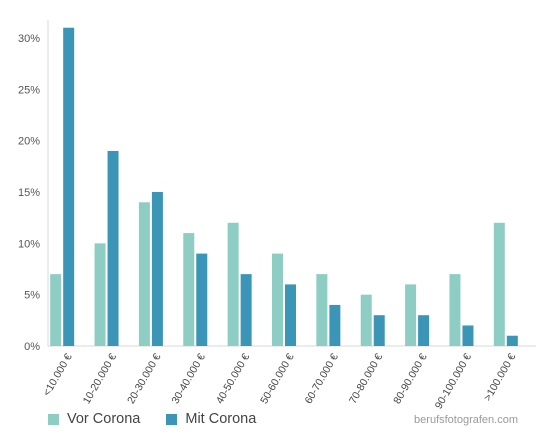  I want to click on watermark: berufsfotografen.com, so click(466, 420).